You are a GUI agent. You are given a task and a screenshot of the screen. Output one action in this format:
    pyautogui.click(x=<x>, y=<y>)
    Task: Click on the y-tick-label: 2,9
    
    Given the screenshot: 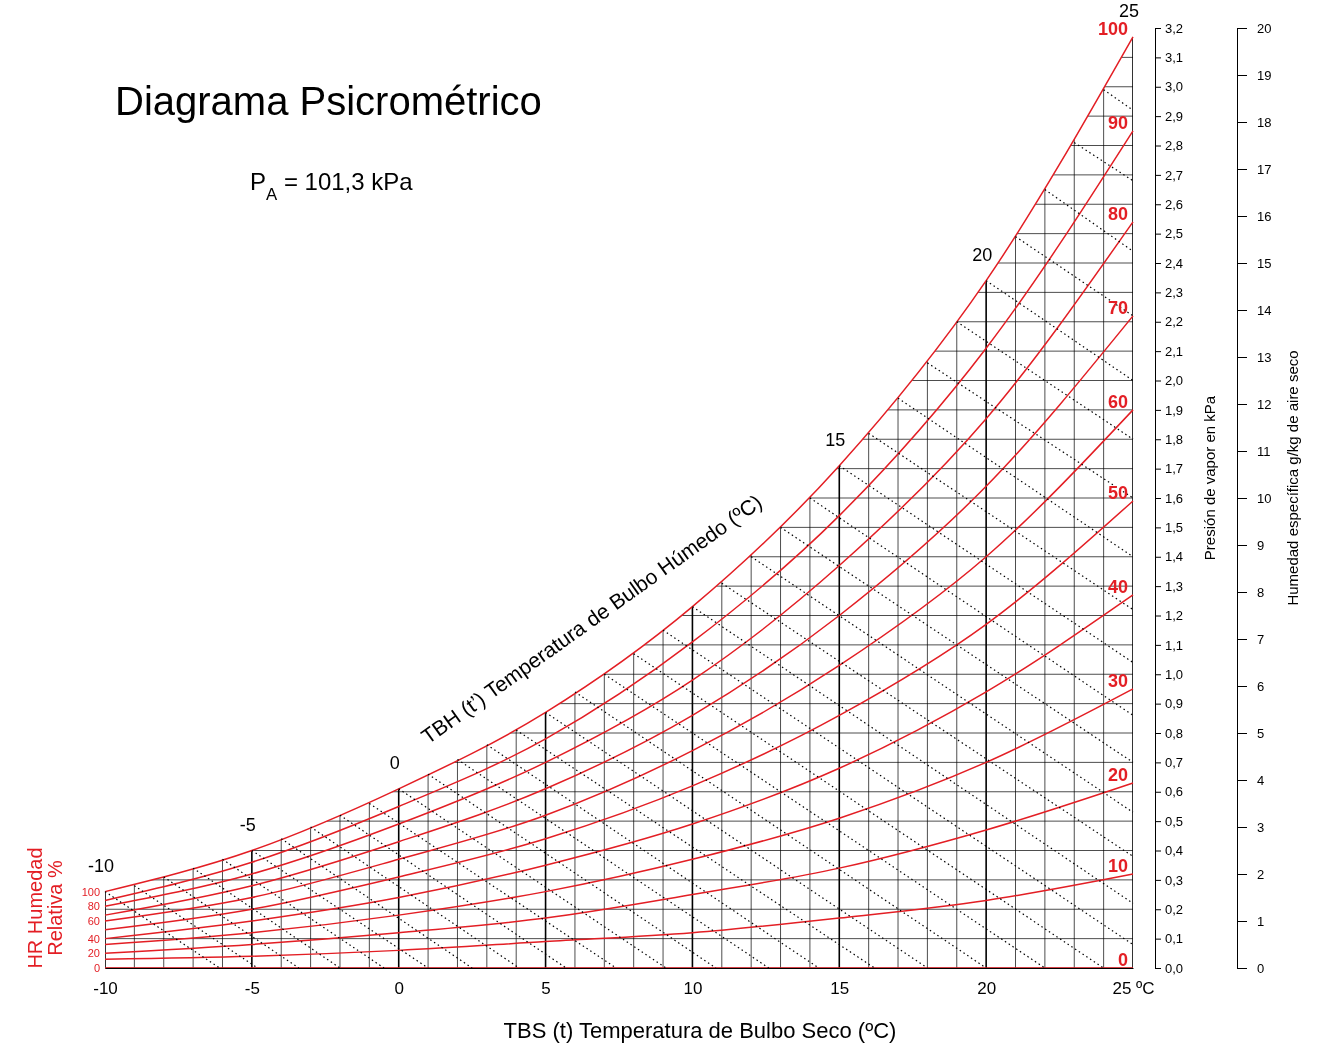 What is the action you would take?
    pyautogui.click(x=1174, y=116)
    